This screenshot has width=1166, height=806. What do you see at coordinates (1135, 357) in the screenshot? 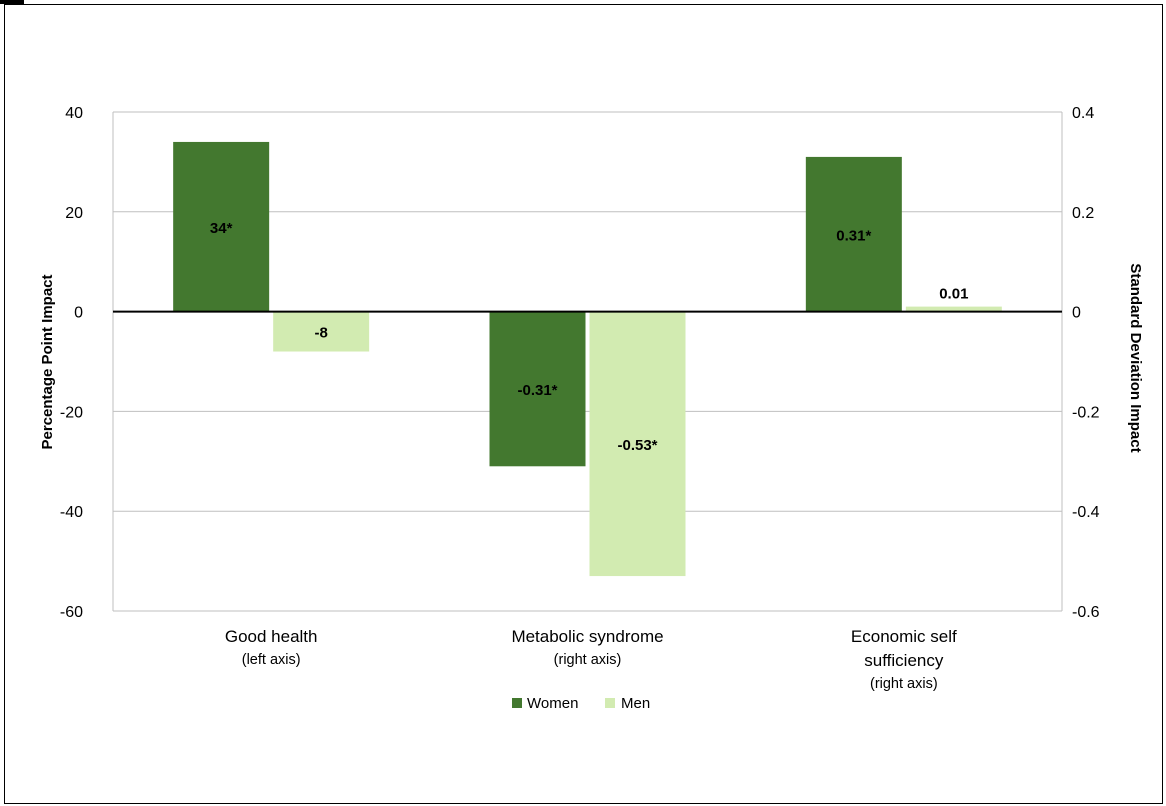
I see `right-axis-title: Standard Deviation Impact` at bounding box center [1135, 357].